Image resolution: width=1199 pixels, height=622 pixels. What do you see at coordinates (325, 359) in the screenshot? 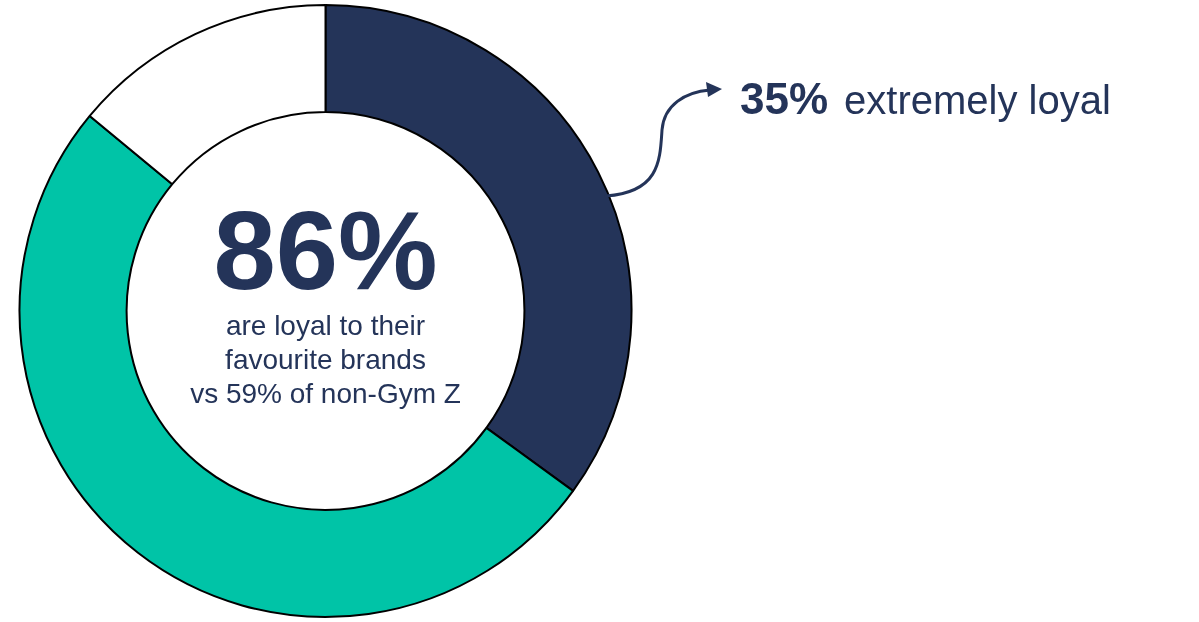
I see `text: are loyal to their favourite brands vs 59% of non-Gym Z` at bounding box center [325, 359].